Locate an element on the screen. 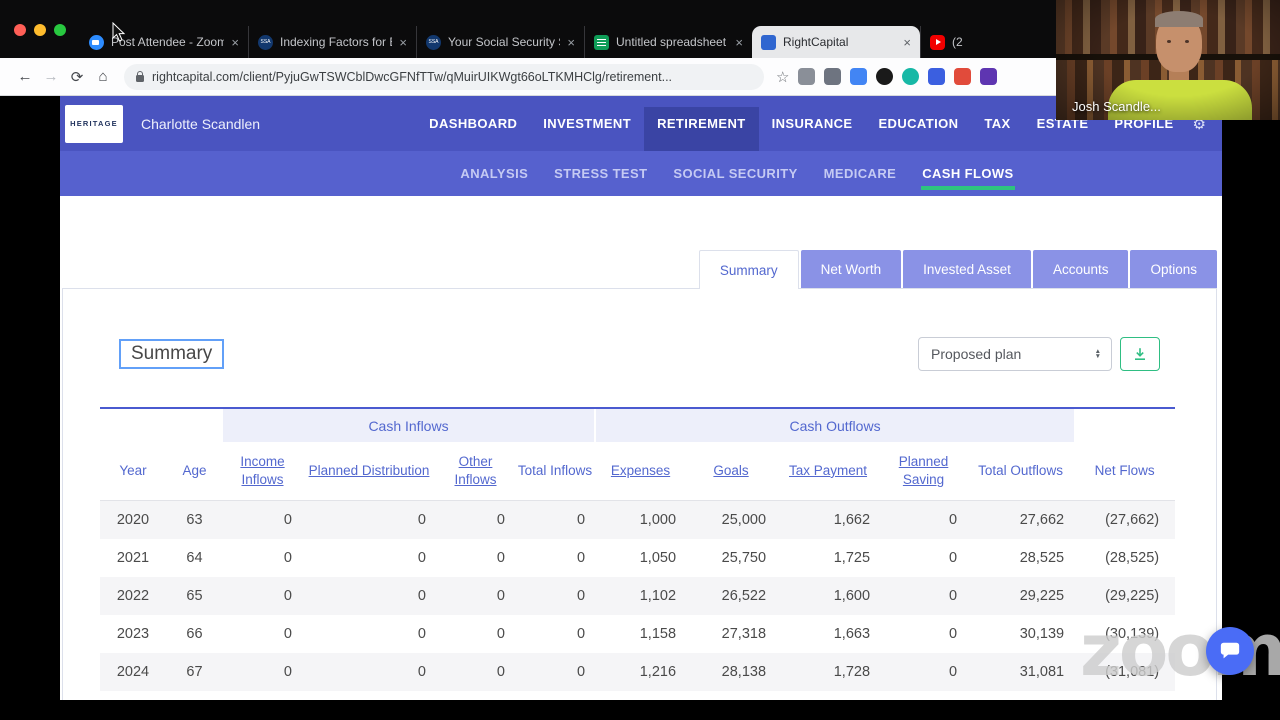  browser-tab: Post Attendee - Zoom × is located at coordinates (164, 42).